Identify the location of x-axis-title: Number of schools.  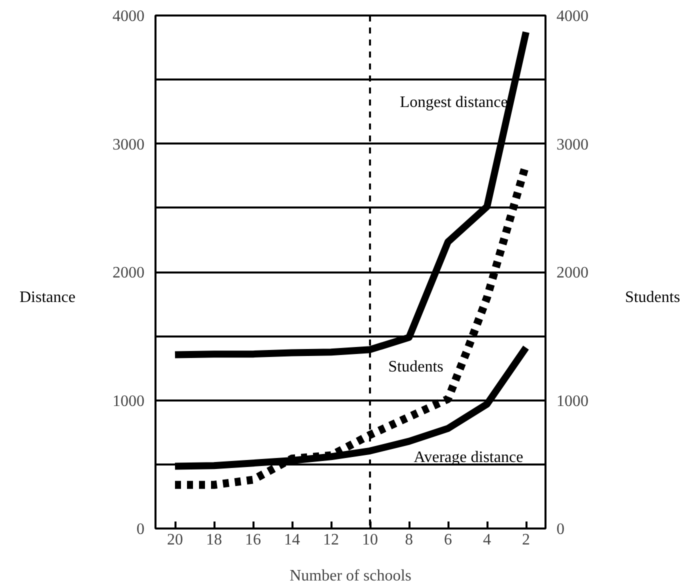
(351, 576).